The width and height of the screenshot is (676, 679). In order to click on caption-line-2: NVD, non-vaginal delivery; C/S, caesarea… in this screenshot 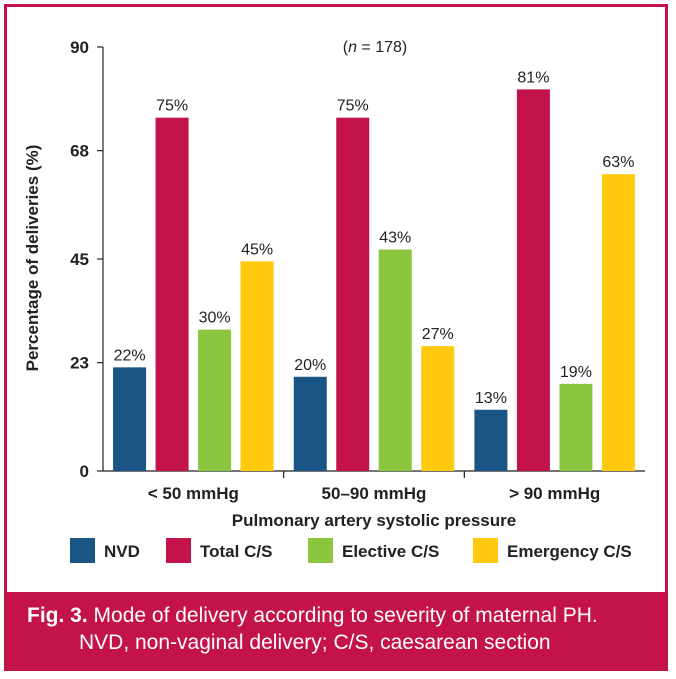, I will do `click(315, 642)`.